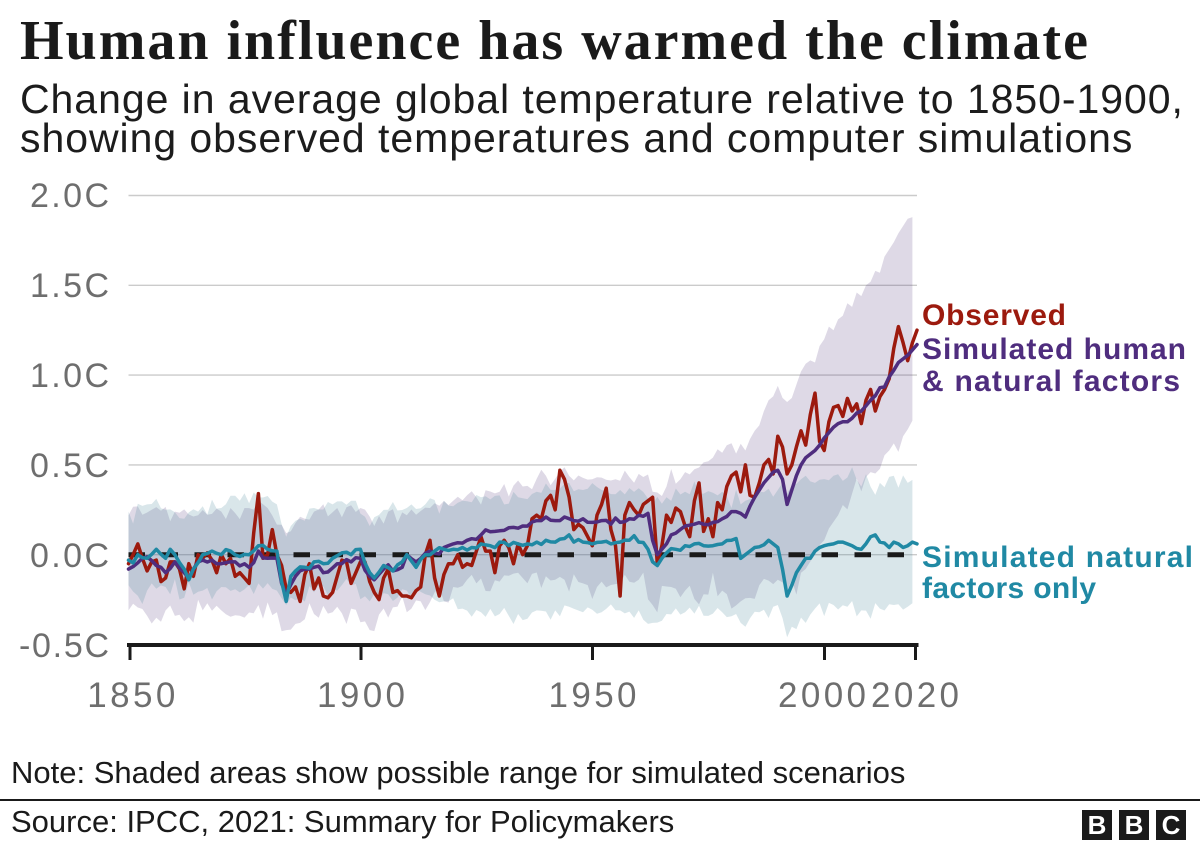 Image resolution: width=1200 pixels, height=844 pixels. I want to click on svg-text: Observed, so click(994, 315).